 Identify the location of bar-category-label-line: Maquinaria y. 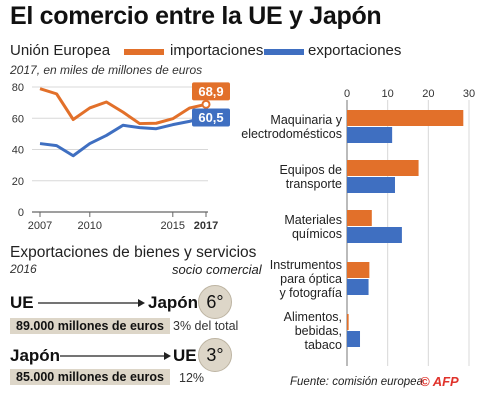
(306, 119).